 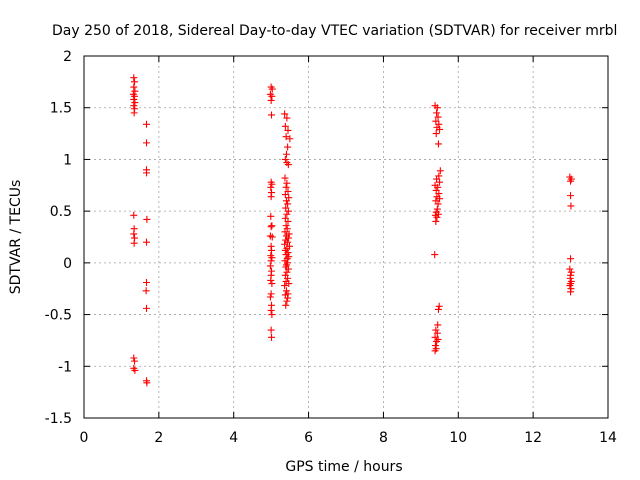 What do you see at coordinates (458, 438) in the screenshot?
I see `x-tick-label: 10` at bounding box center [458, 438].